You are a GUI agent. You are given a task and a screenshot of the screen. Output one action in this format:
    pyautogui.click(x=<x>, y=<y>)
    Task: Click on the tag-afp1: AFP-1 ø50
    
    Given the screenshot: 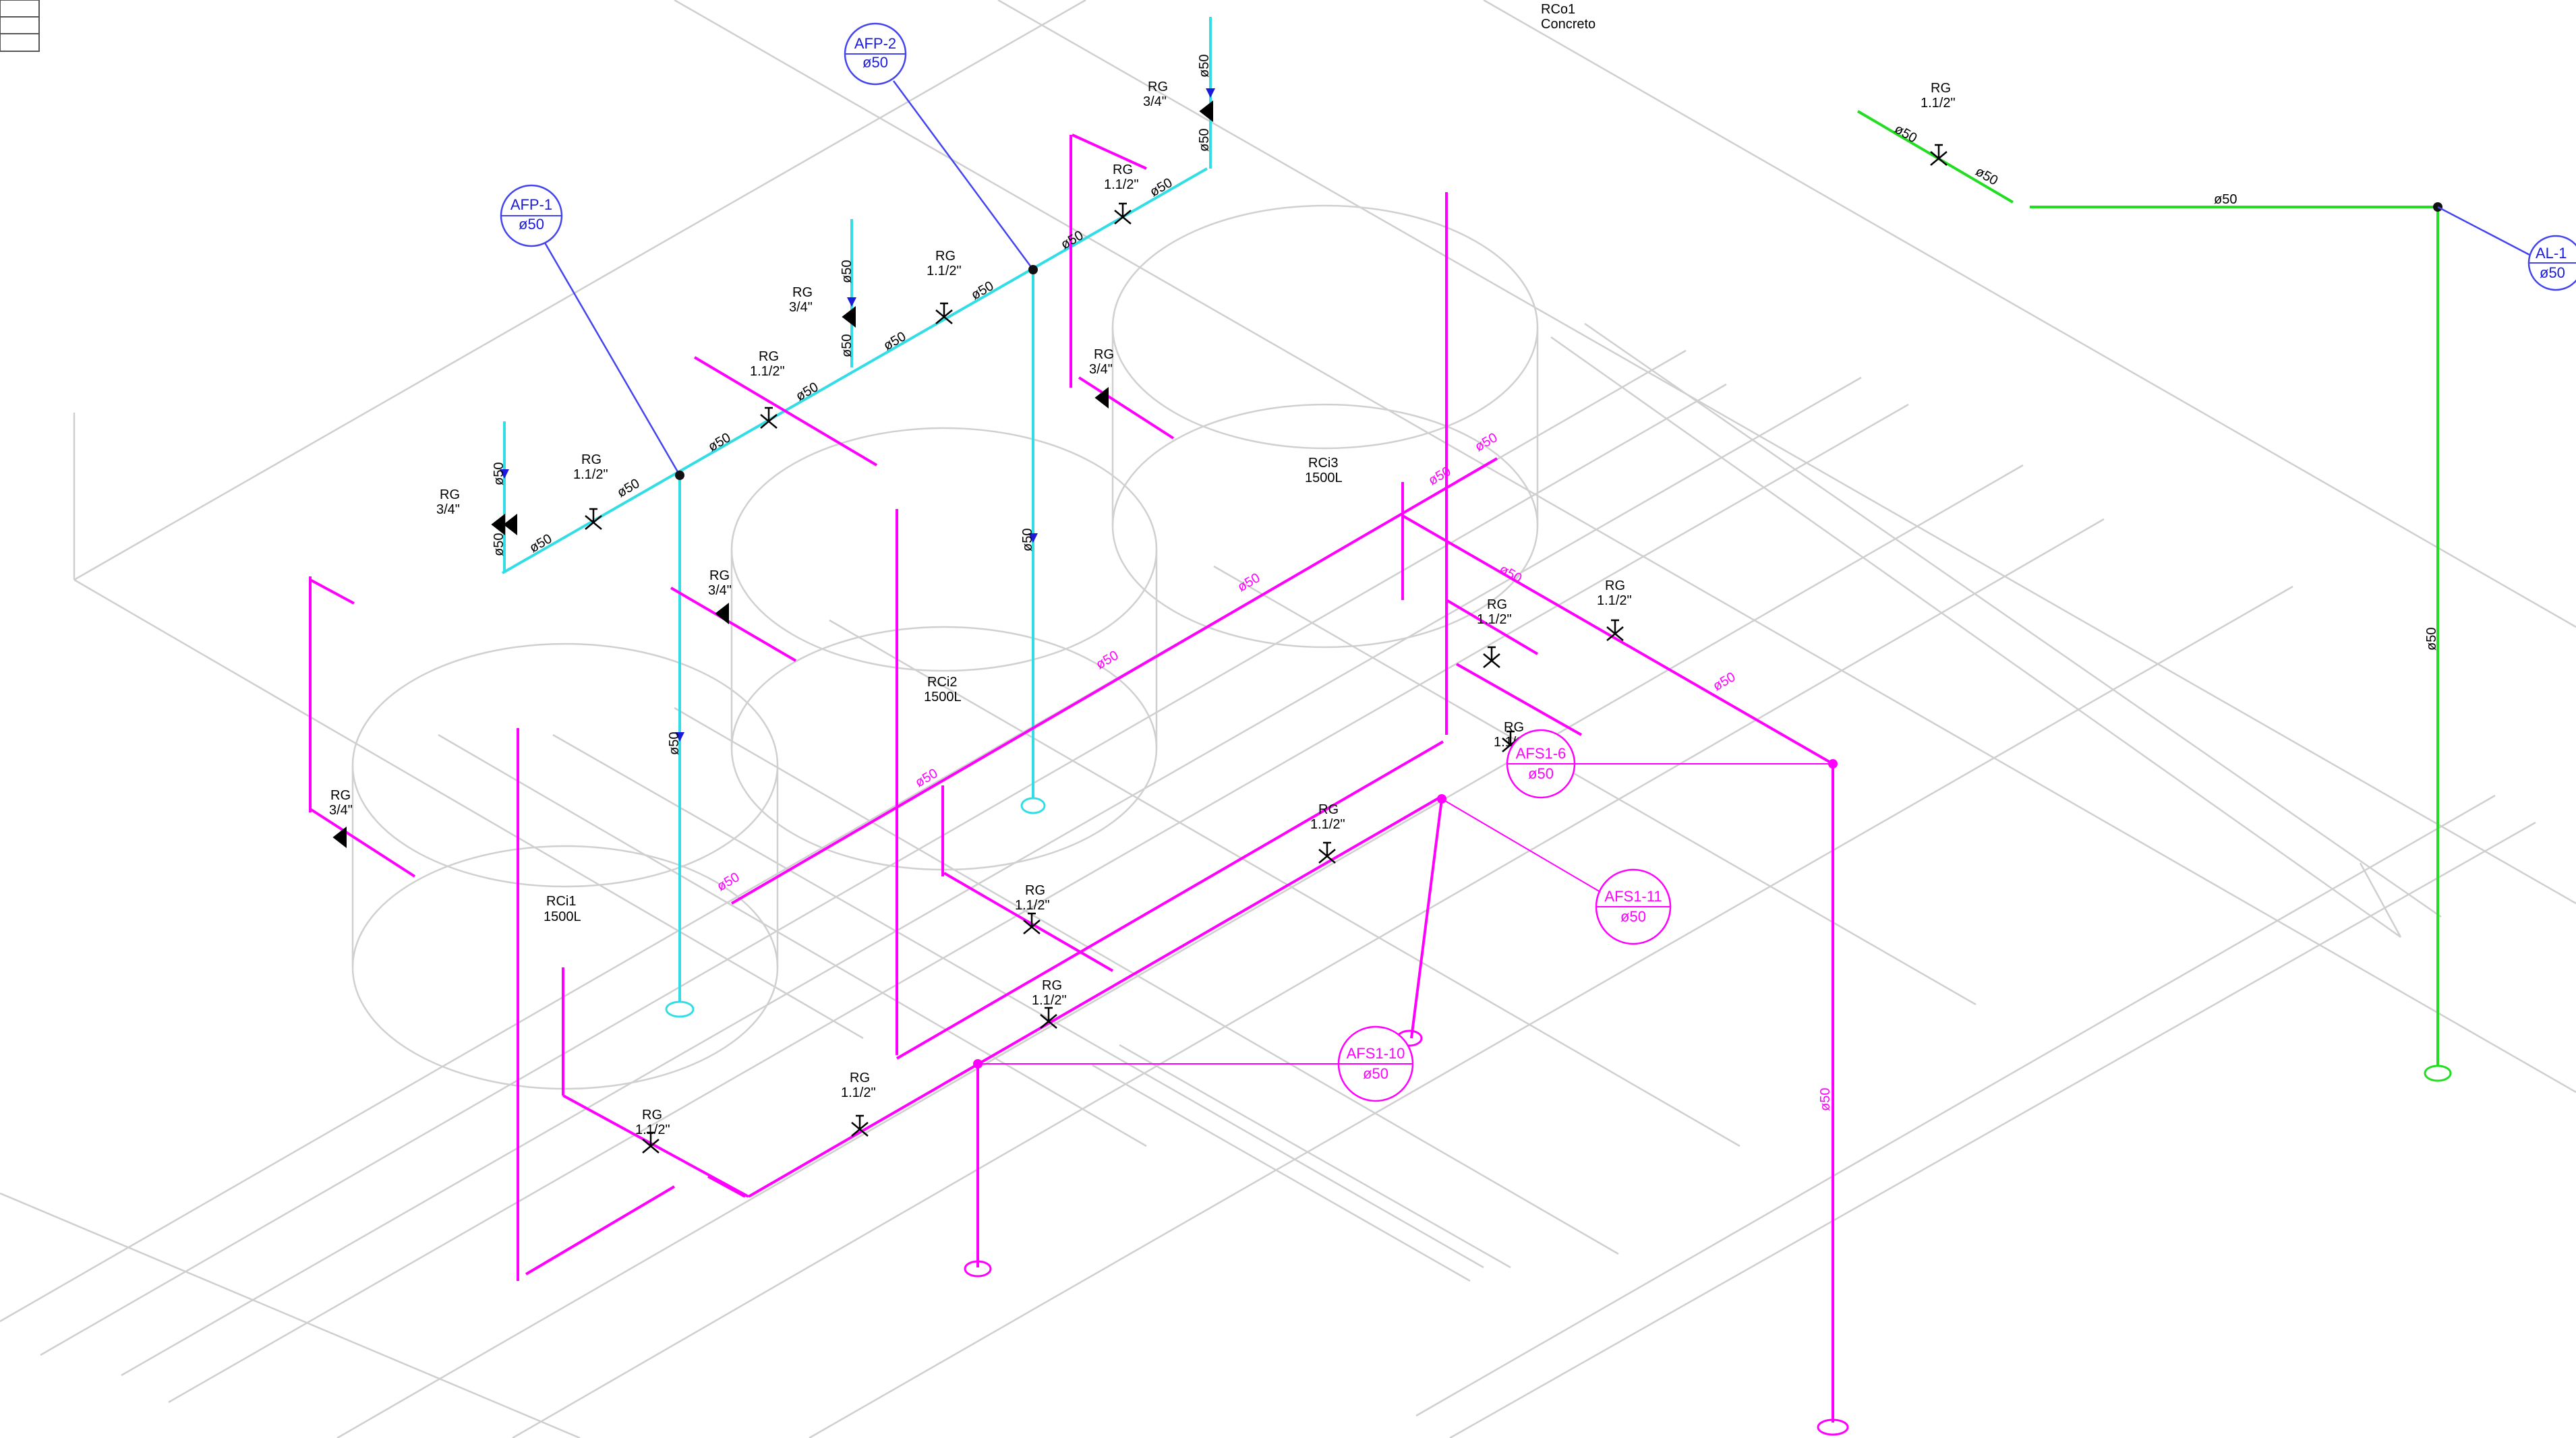 What is the action you would take?
    pyautogui.click(x=531, y=215)
    